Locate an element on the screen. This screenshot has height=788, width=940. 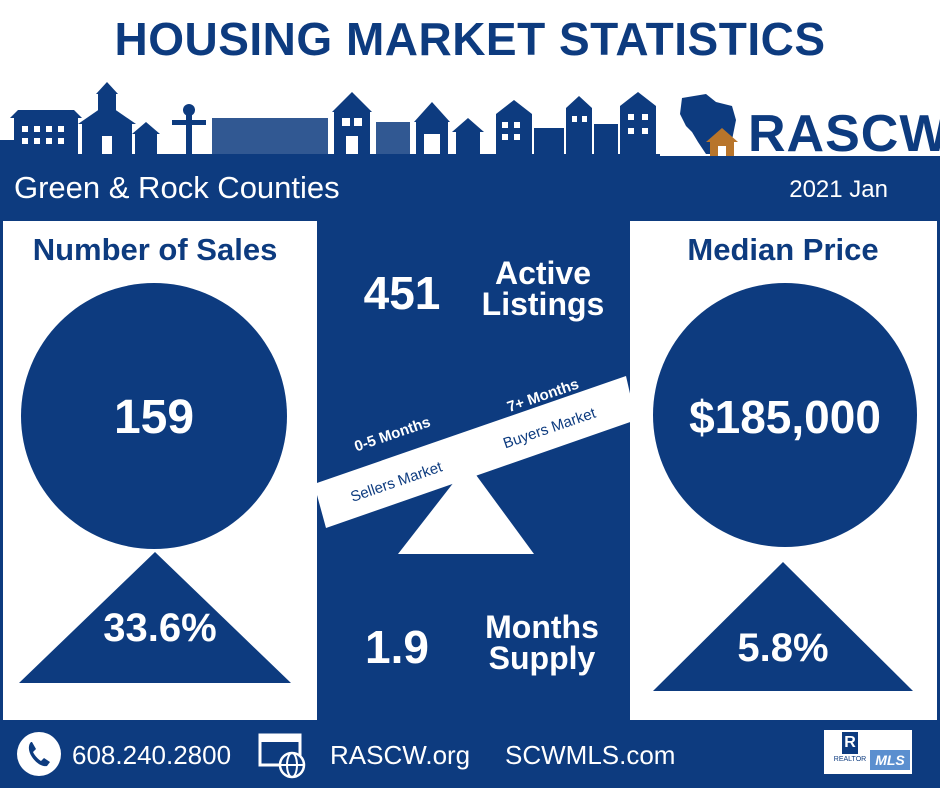
price-change: 5.8% is located at coordinates (783, 648).